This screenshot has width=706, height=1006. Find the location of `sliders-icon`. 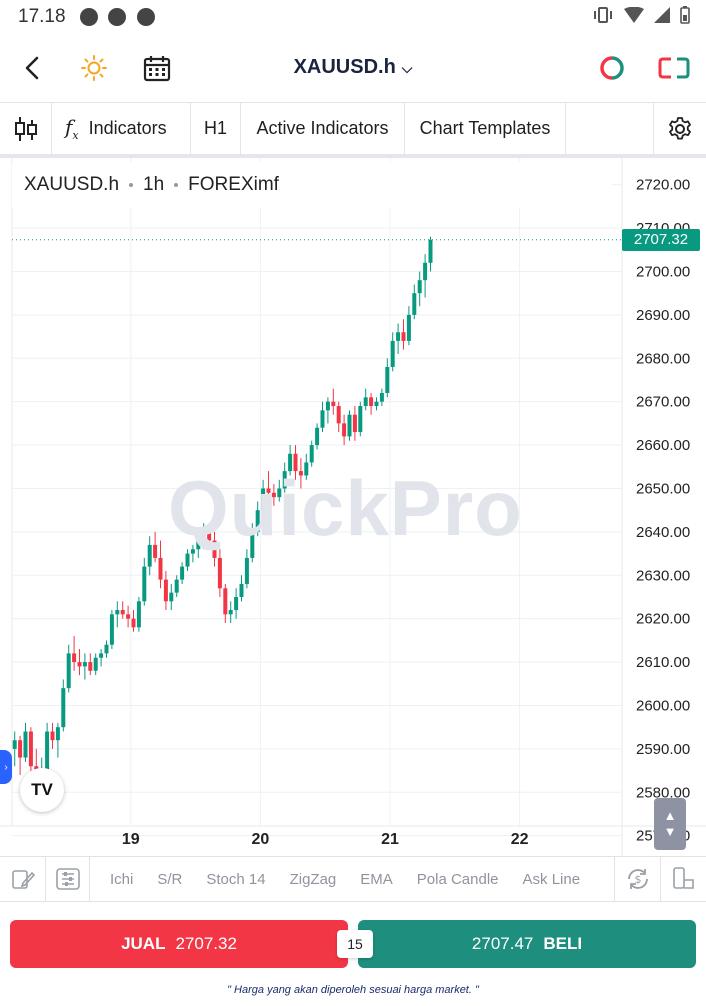

sliders-icon is located at coordinates (67, 879).